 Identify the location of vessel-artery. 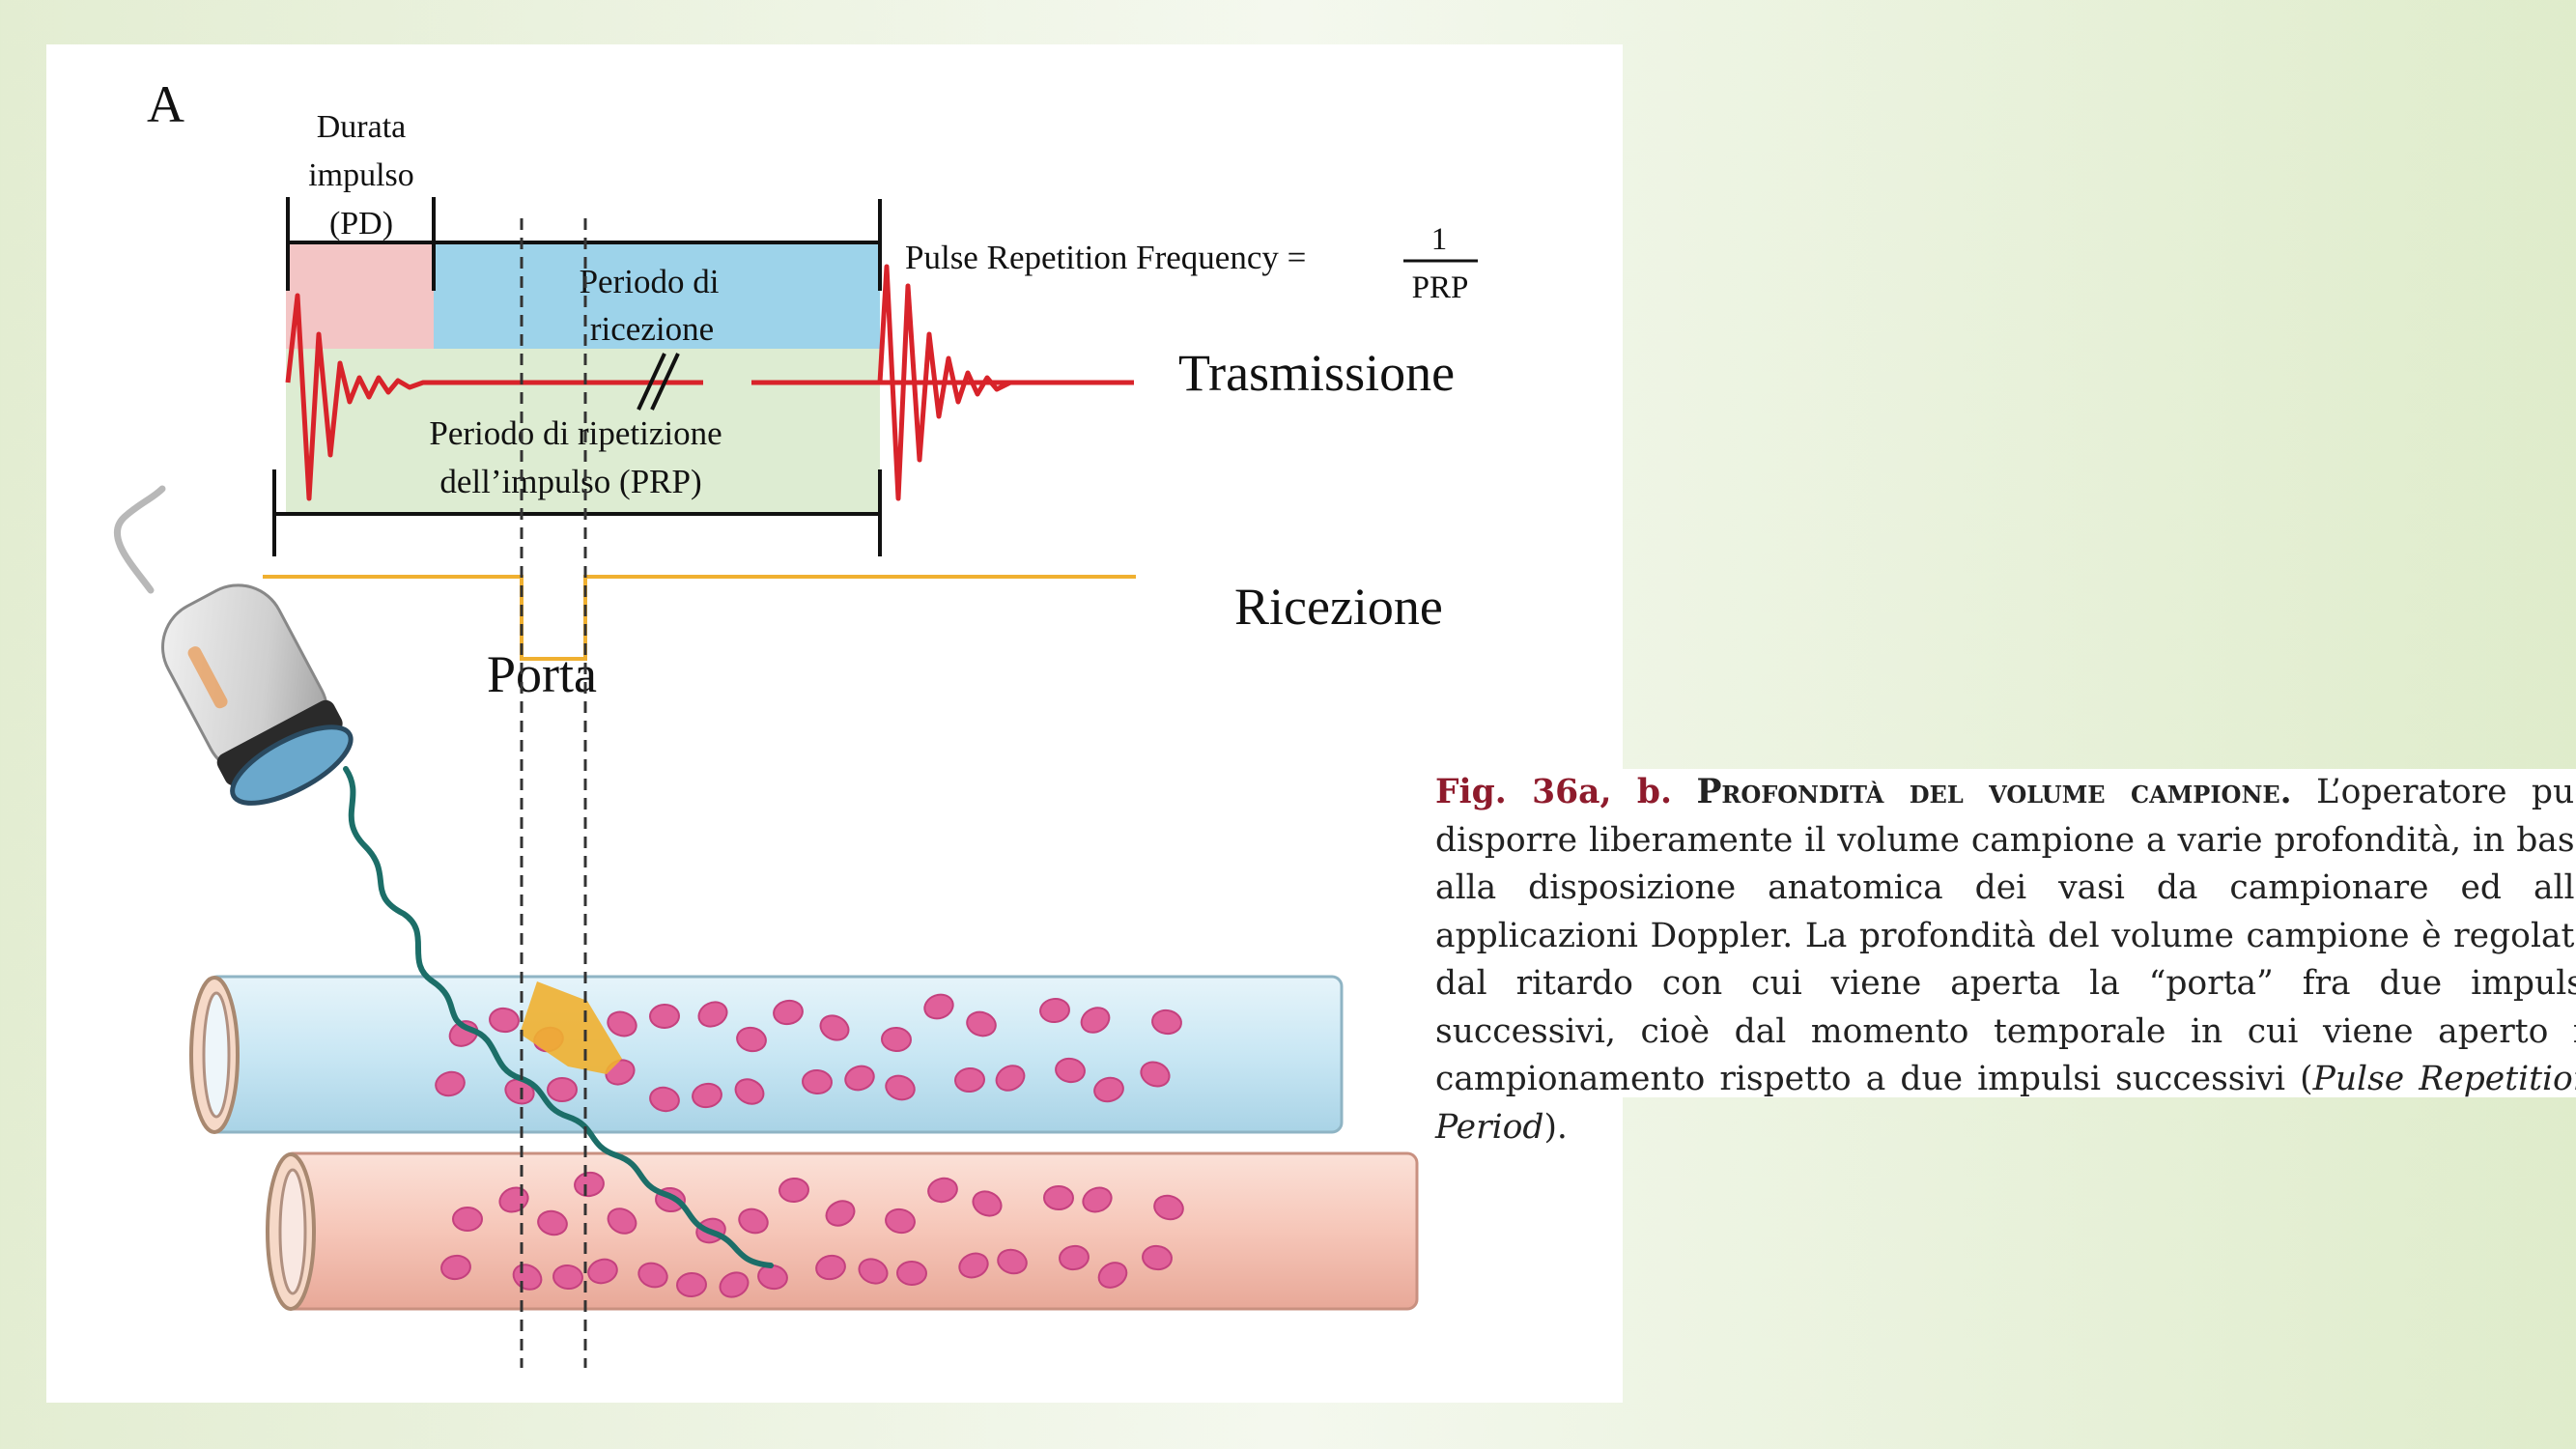
(842, 1231).